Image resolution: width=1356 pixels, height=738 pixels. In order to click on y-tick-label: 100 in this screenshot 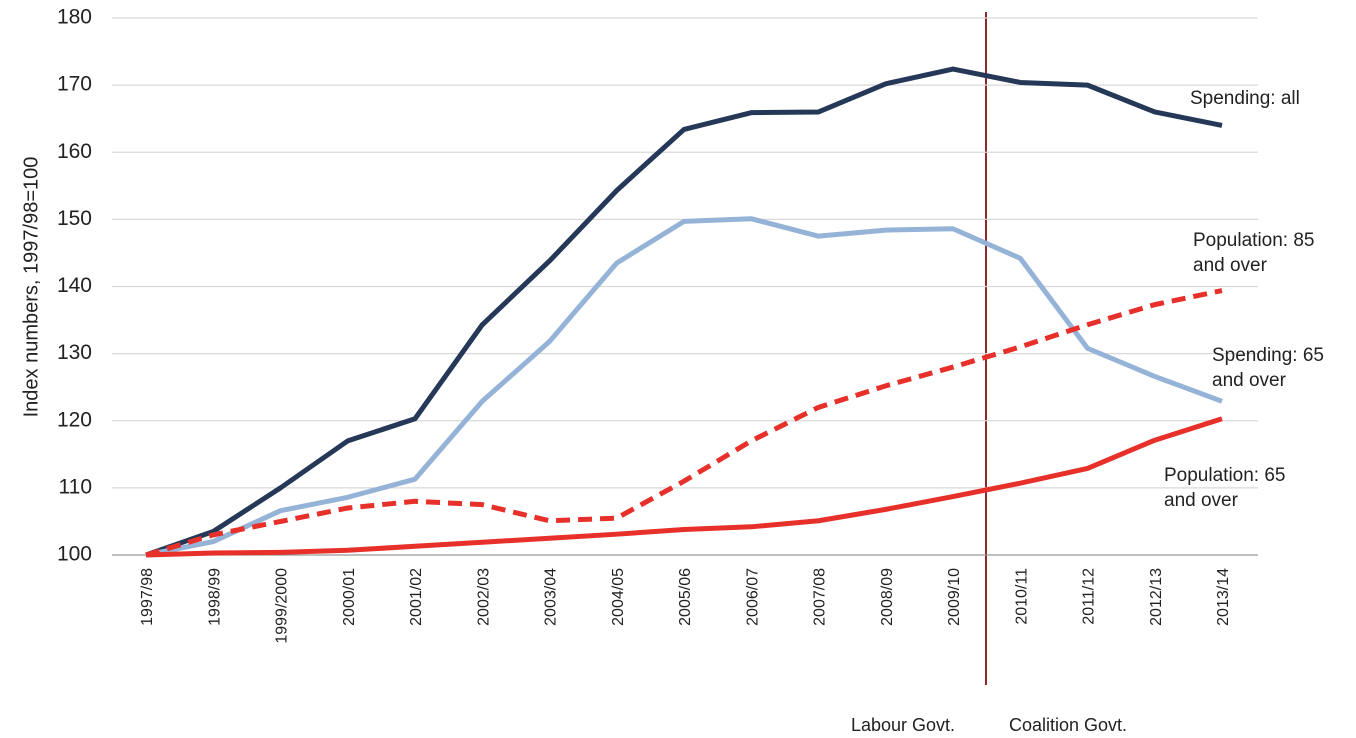, I will do `click(74, 554)`.